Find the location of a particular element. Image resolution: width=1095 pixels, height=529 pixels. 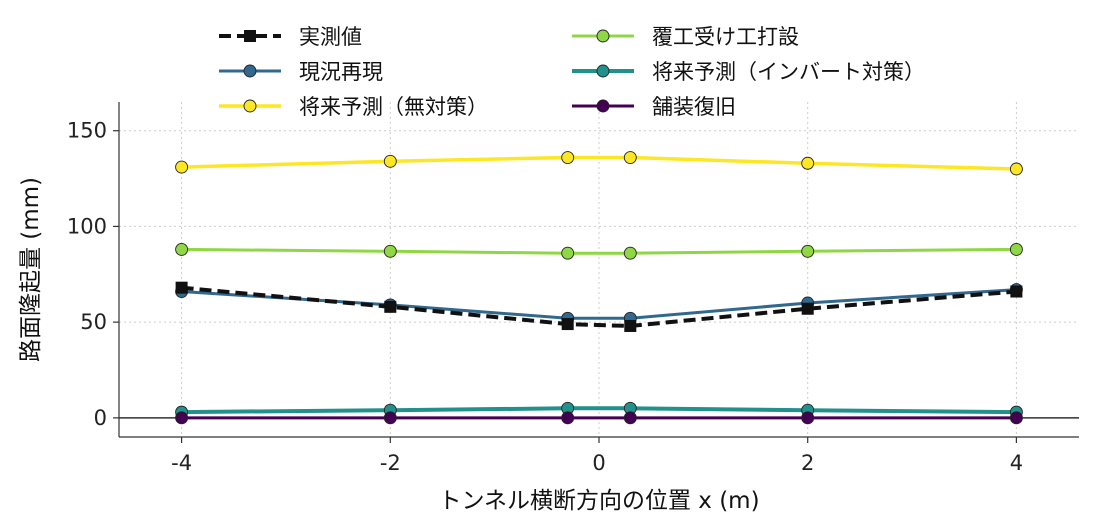

y-axis-label: 路面隆起量 (mm) is located at coordinates (31, 269).